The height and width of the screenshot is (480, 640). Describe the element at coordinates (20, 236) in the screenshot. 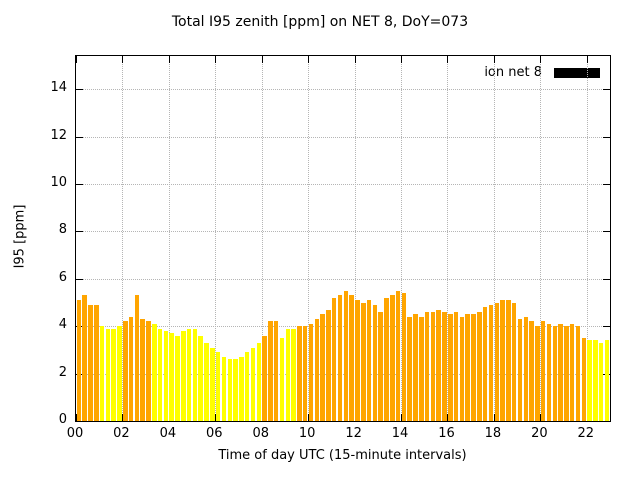

I see `y-axis-label: I95 [ppm]` at that location.